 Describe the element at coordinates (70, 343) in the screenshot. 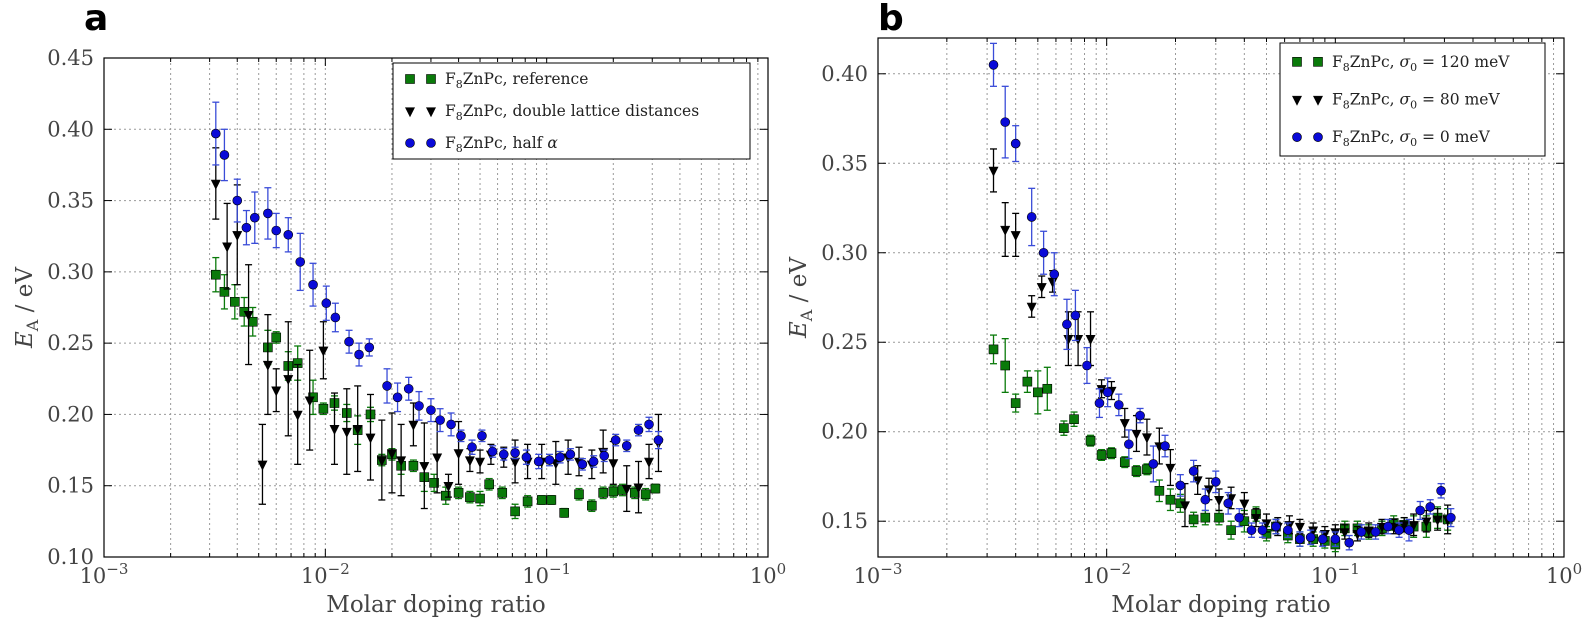

I see `y-tick-label: 0.25` at that location.